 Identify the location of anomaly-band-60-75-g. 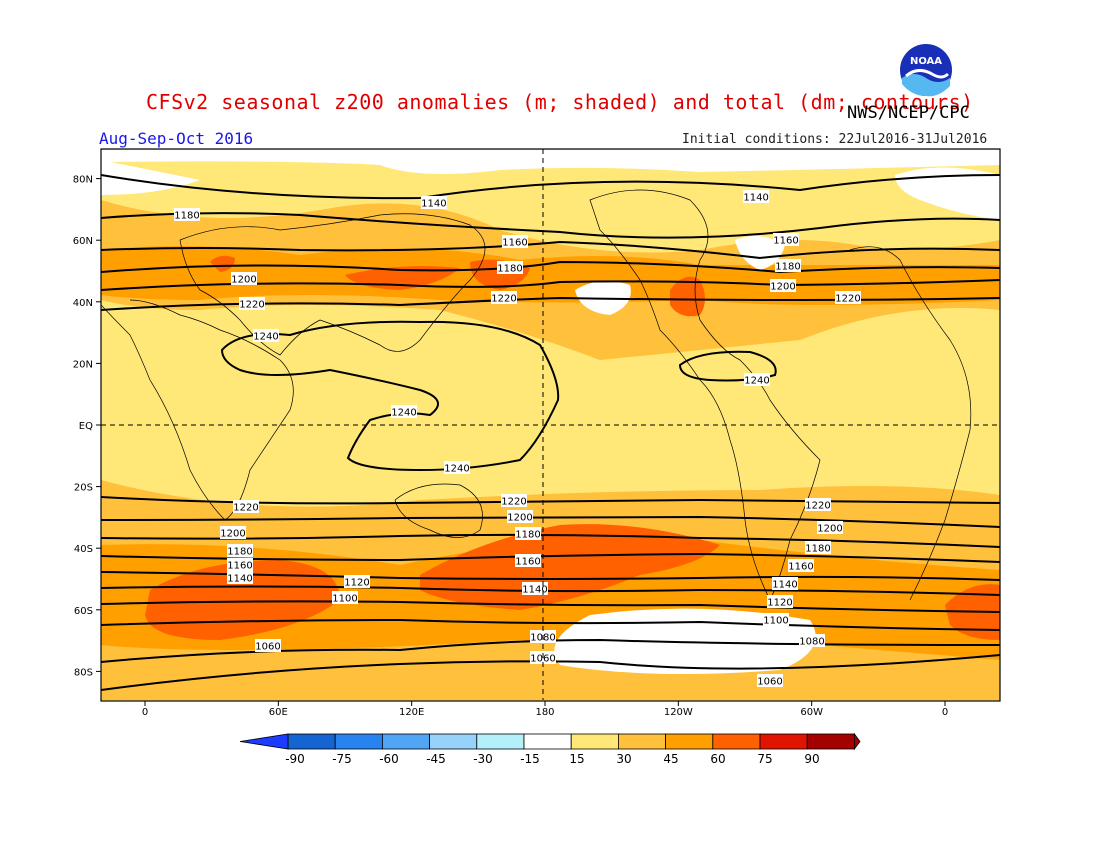
(222, 263).